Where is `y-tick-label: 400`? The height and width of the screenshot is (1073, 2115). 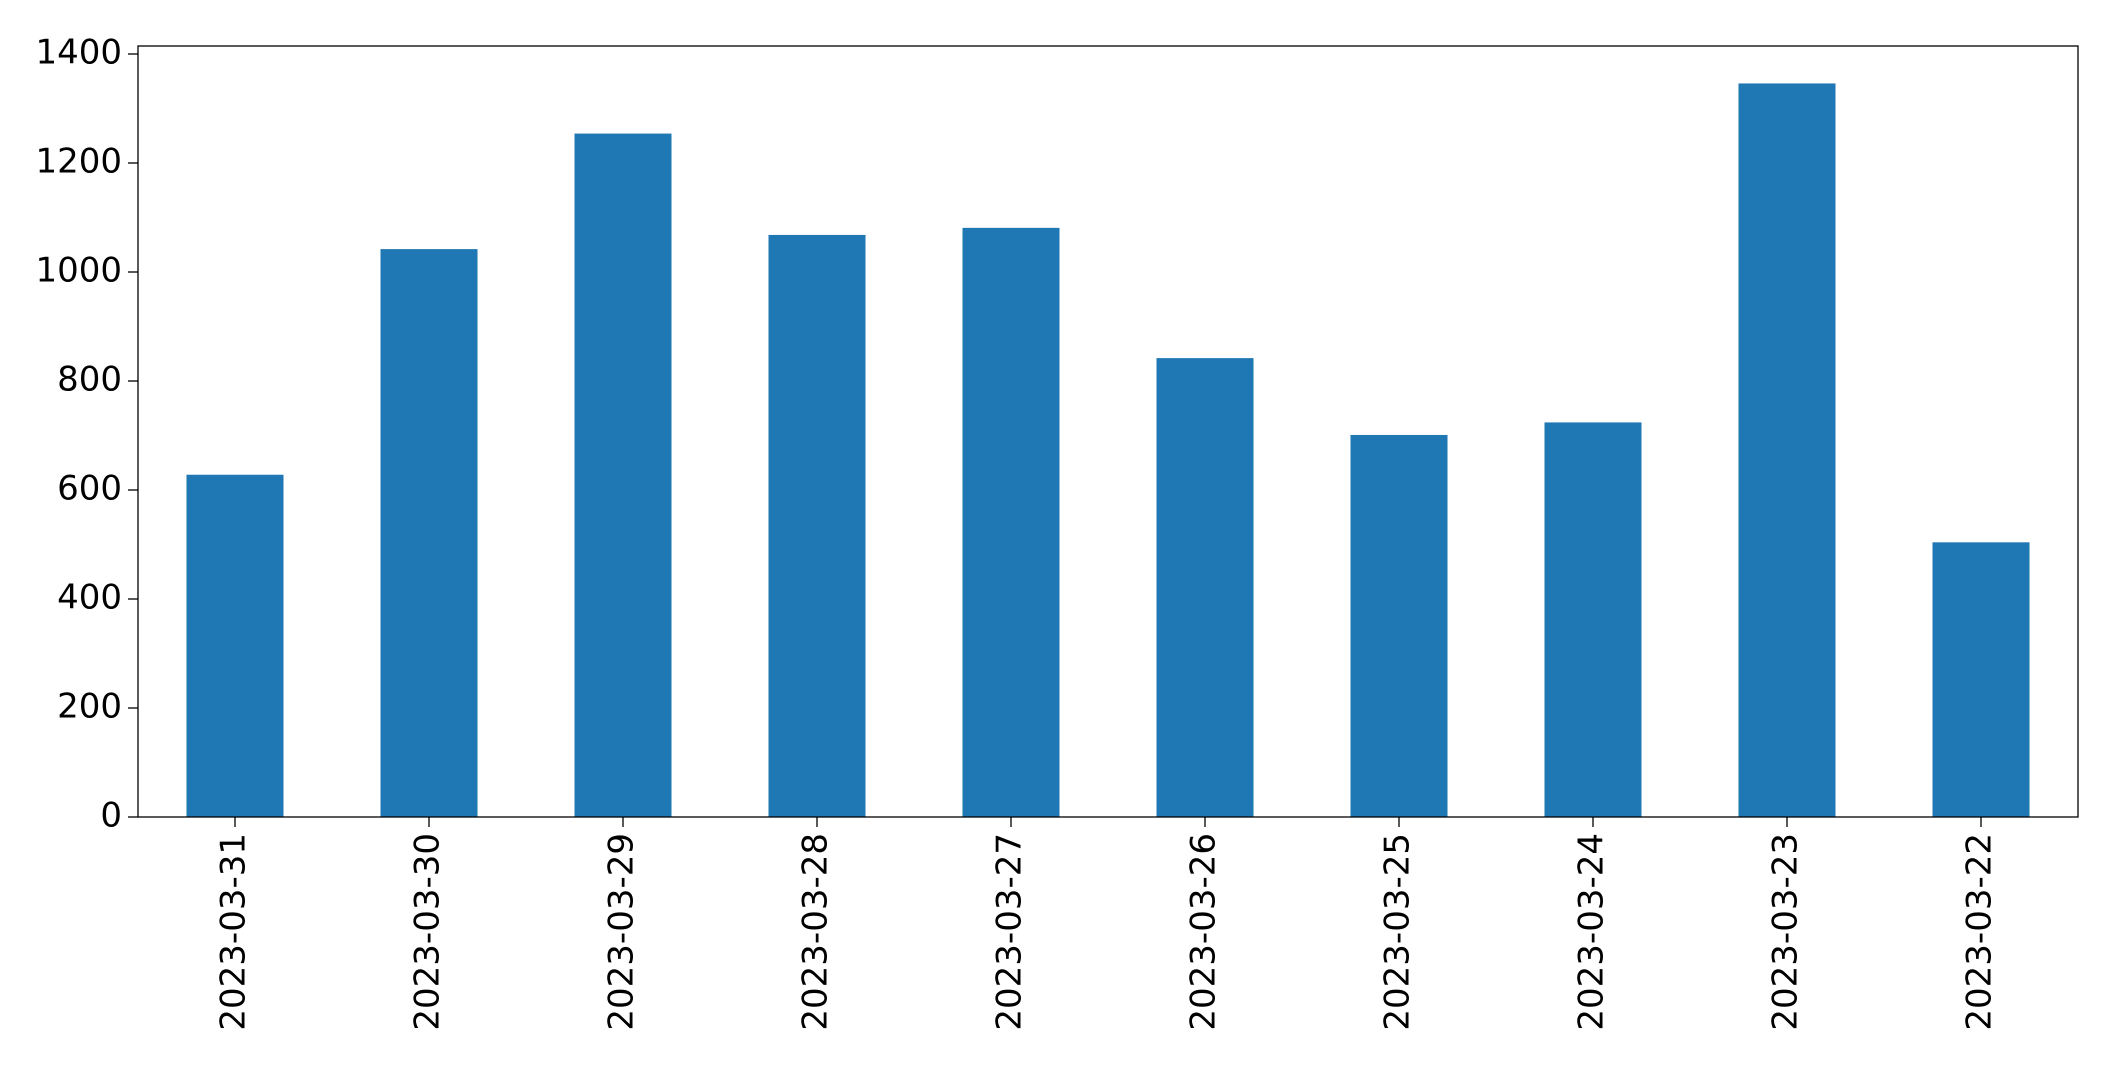
y-tick-label: 400 is located at coordinates (89, 598).